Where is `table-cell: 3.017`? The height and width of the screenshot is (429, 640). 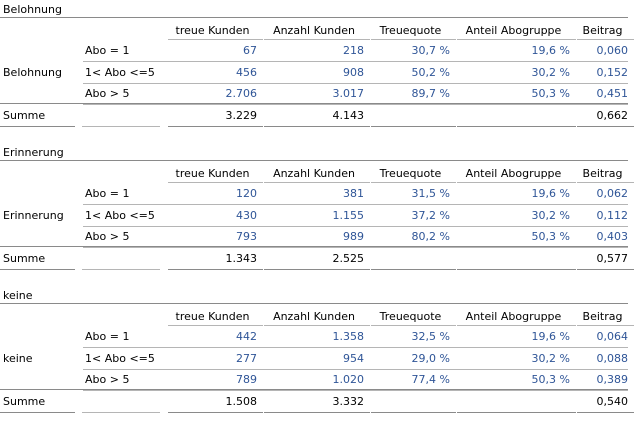 table-cell: 3.017 is located at coordinates (348, 93).